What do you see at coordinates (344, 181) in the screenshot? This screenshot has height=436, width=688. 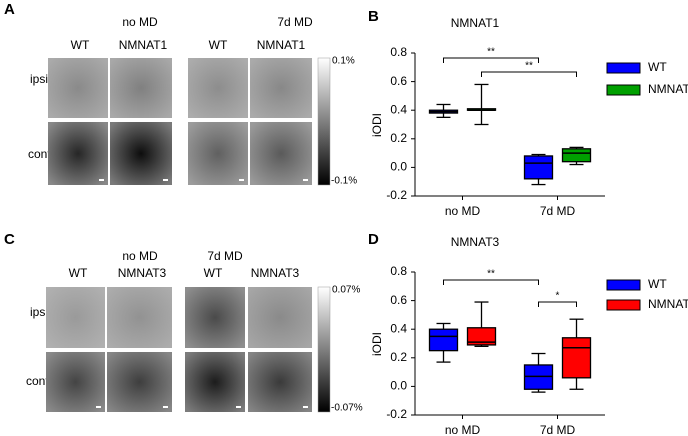 I see `colorbar-min: -0.1%` at bounding box center [344, 181].